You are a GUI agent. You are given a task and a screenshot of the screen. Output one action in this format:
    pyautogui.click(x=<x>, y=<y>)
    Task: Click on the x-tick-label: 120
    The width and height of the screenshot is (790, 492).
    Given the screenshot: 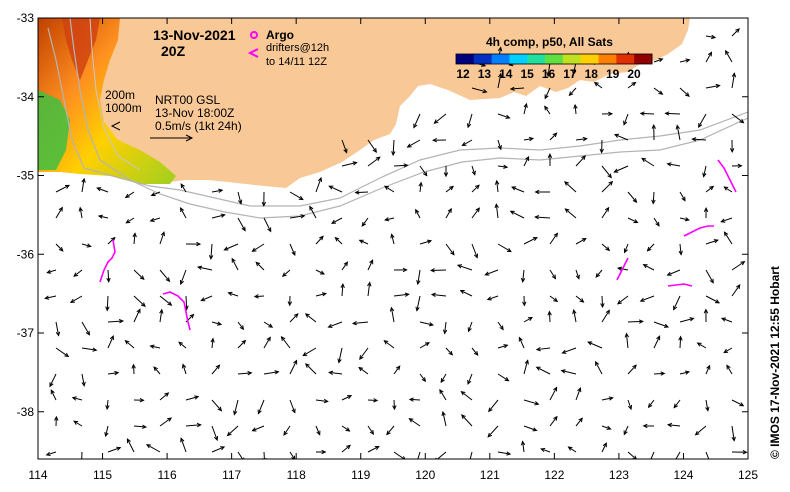 What is the action you would take?
    pyautogui.click(x=425, y=475)
    